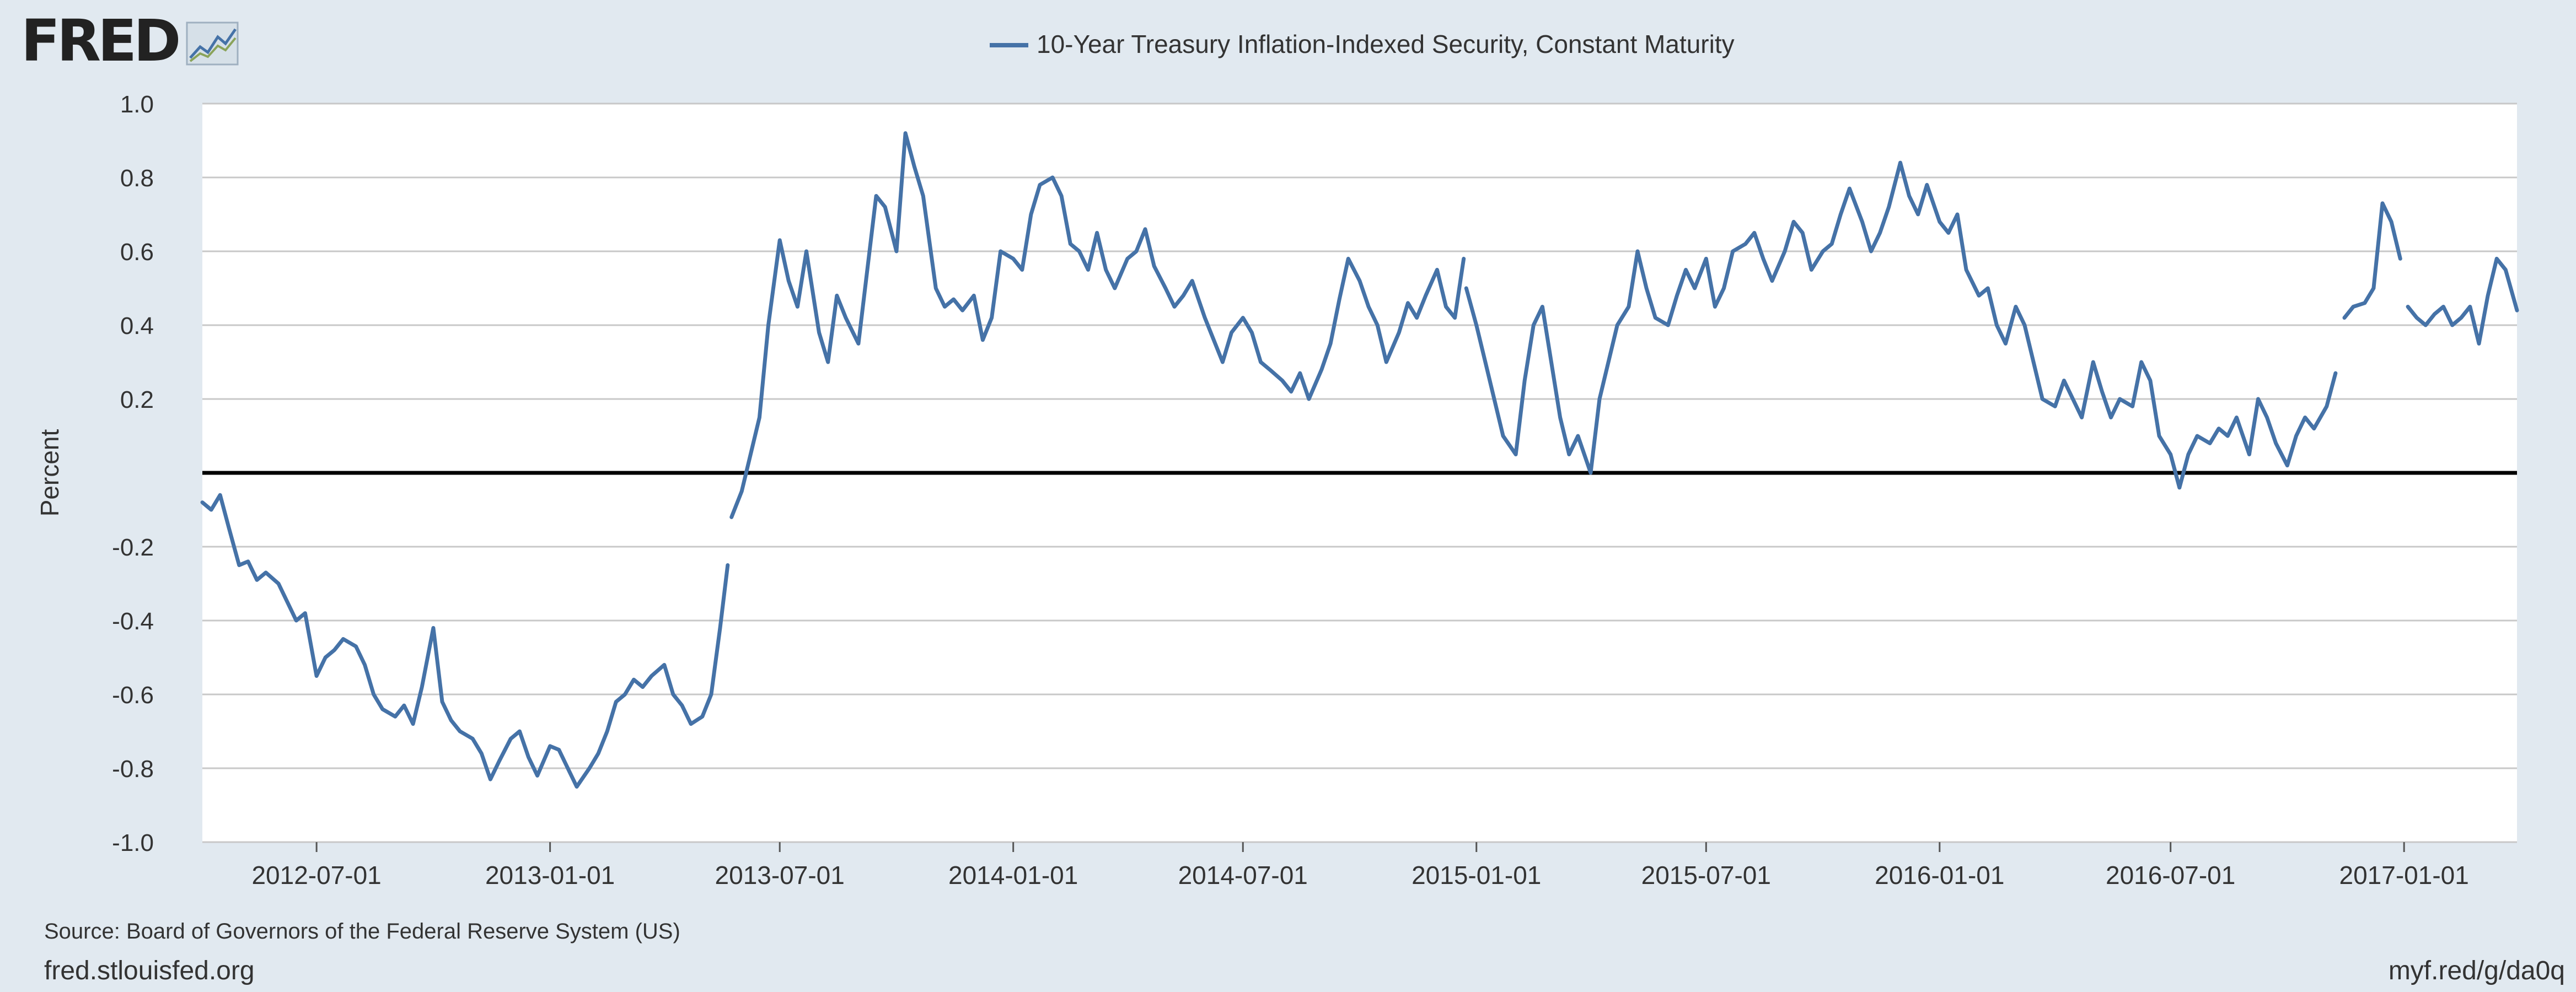 This screenshot has height=992, width=2576. I want to click on y-tick-label: -0.6, so click(133, 695).